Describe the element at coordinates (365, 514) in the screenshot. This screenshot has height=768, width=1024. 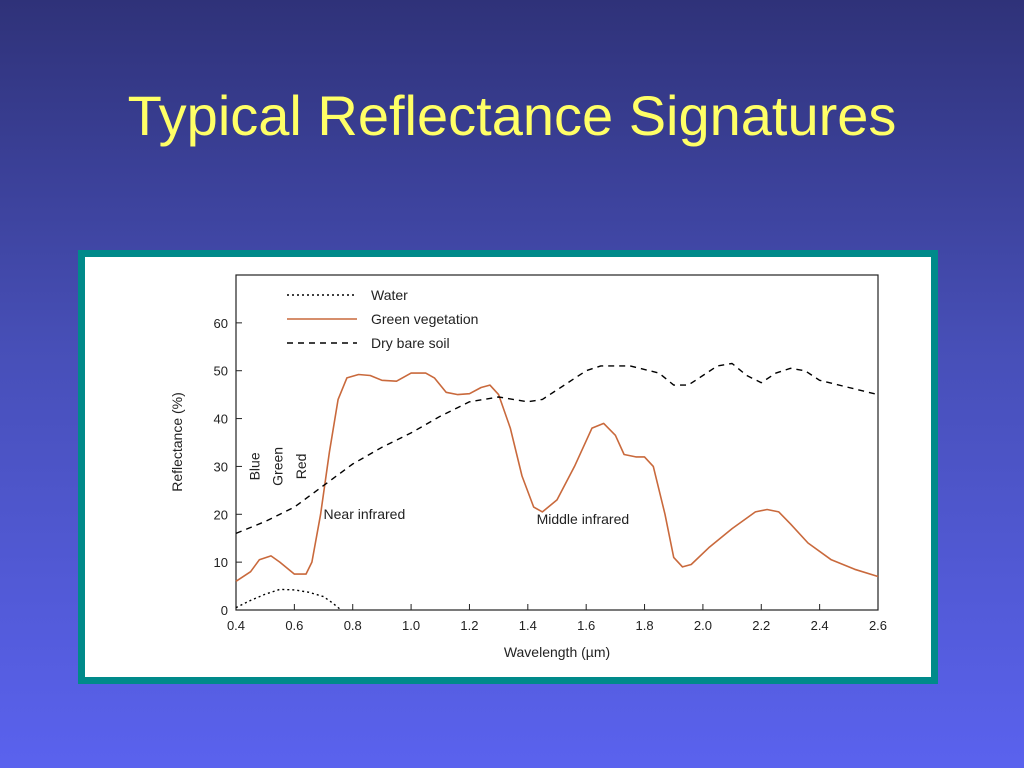
I see `annotation-label: Near infrared` at that location.